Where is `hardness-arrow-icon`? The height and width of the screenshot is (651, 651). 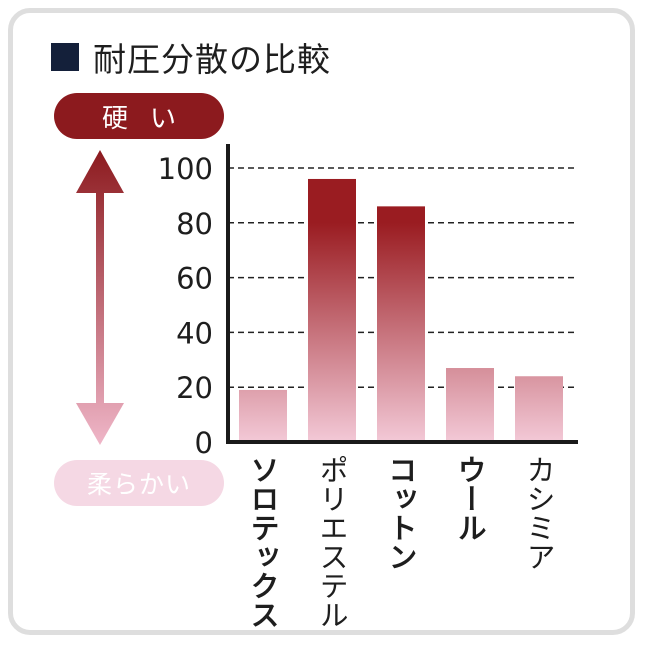 hardness-arrow-icon is located at coordinates (100, 297).